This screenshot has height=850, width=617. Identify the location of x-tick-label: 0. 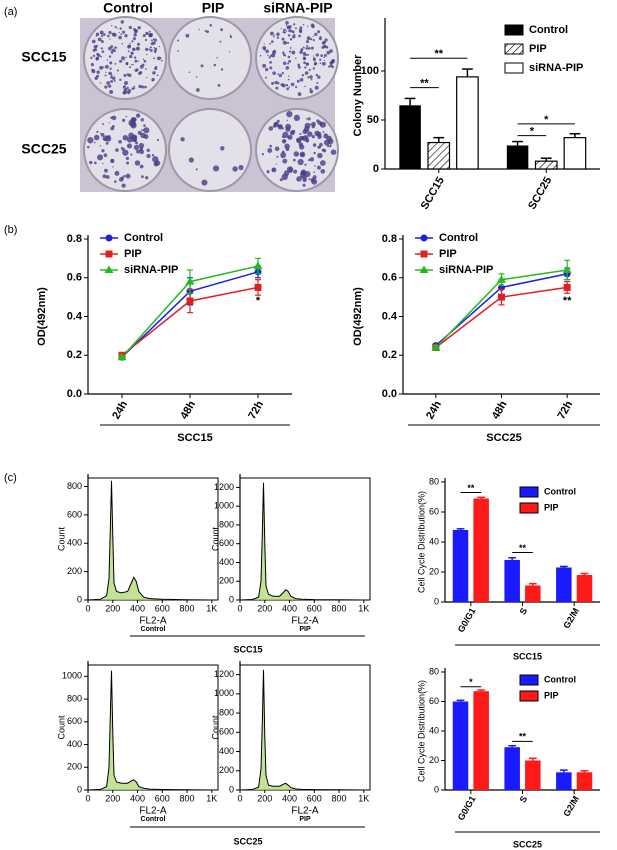
(87, 608).